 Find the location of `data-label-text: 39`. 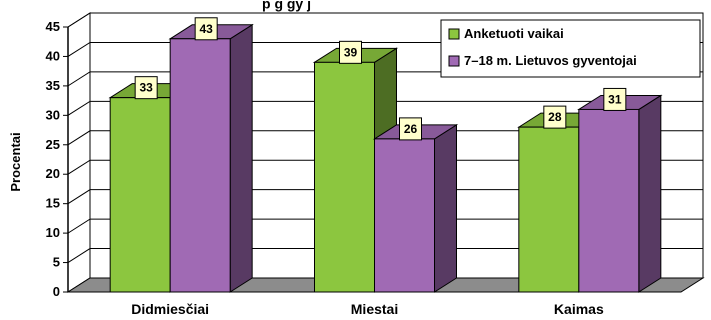

data-label-text: 39 is located at coordinates (351, 52).